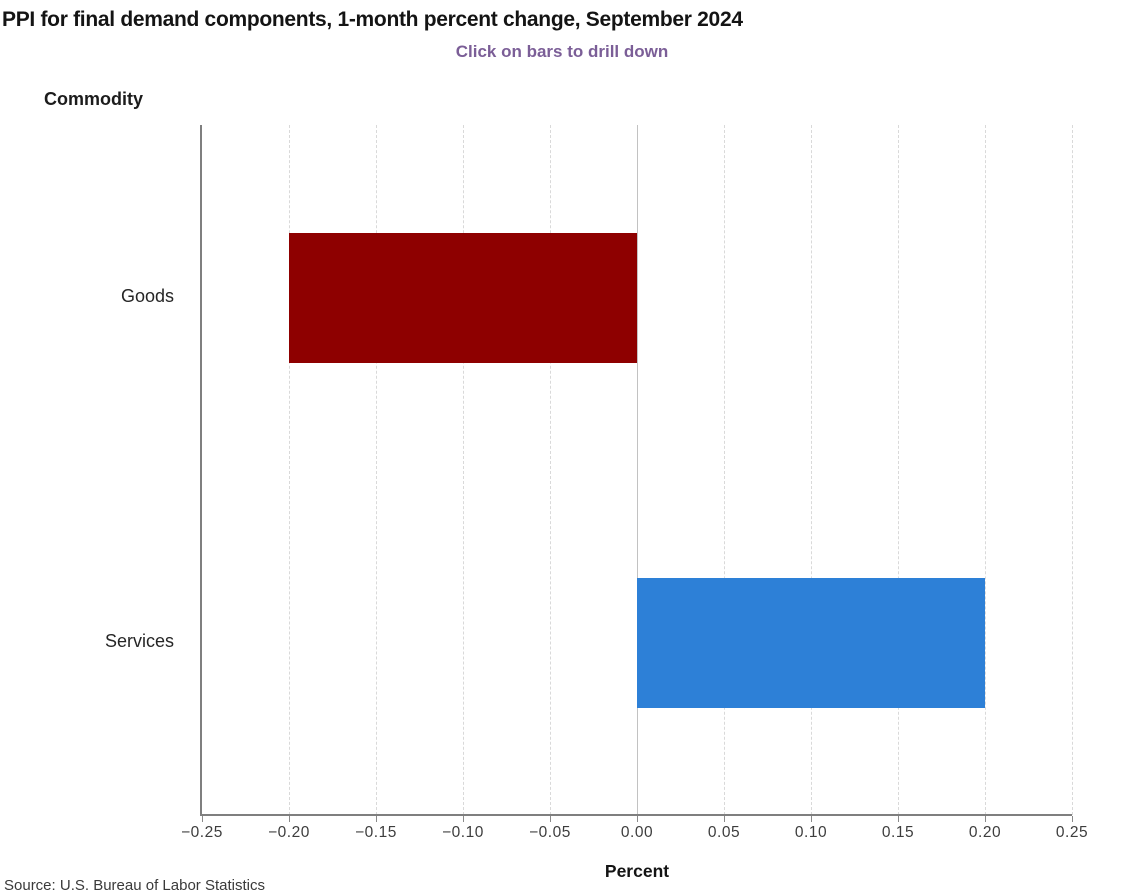 This screenshot has height=894, width=1130. What do you see at coordinates (562, 51) in the screenshot?
I see `chart-subtitle: Click on bars to drill down` at bounding box center [562, 51].